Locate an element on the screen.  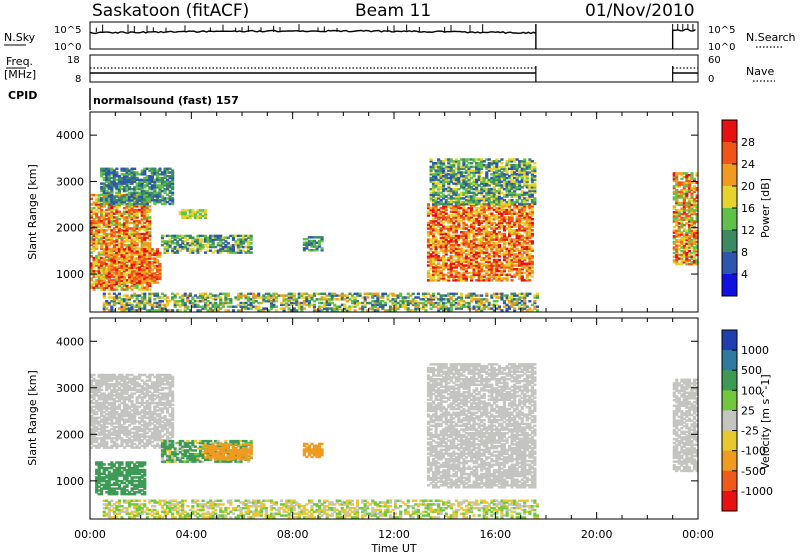
cpid-program: normalsound (fast) 157 is located at coordinates (166, 100).